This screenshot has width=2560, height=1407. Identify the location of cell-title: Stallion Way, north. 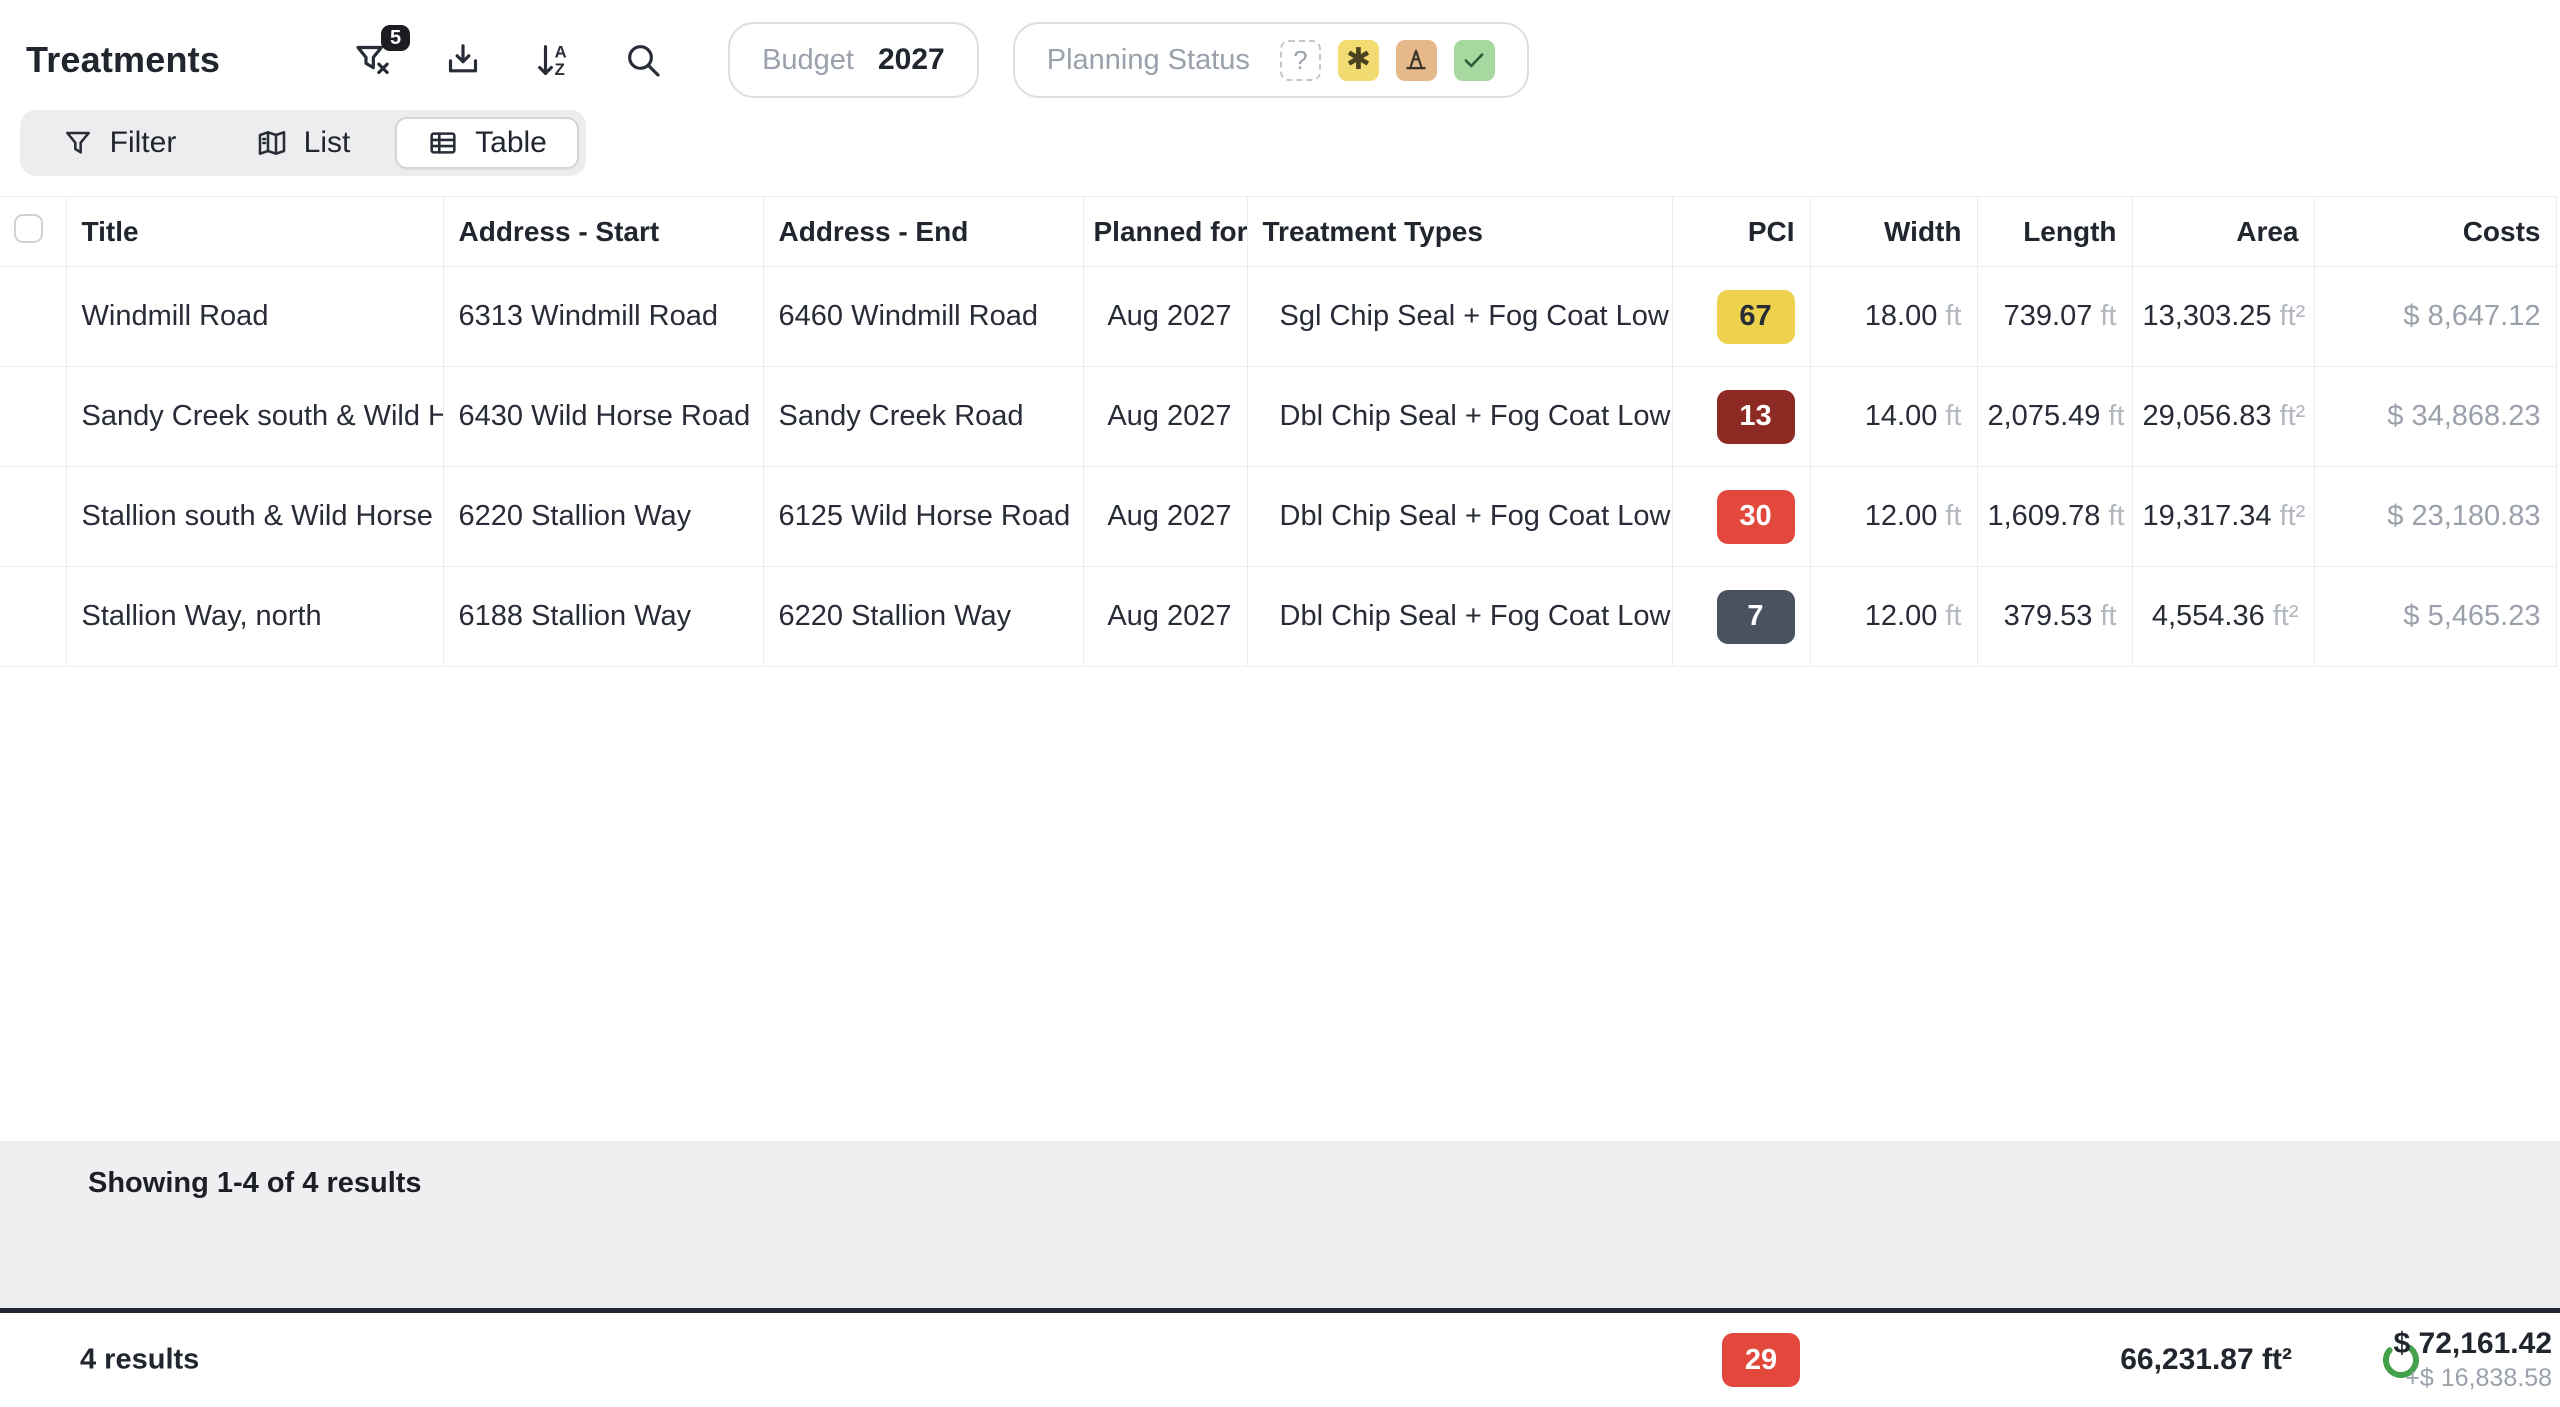
(254, 616).